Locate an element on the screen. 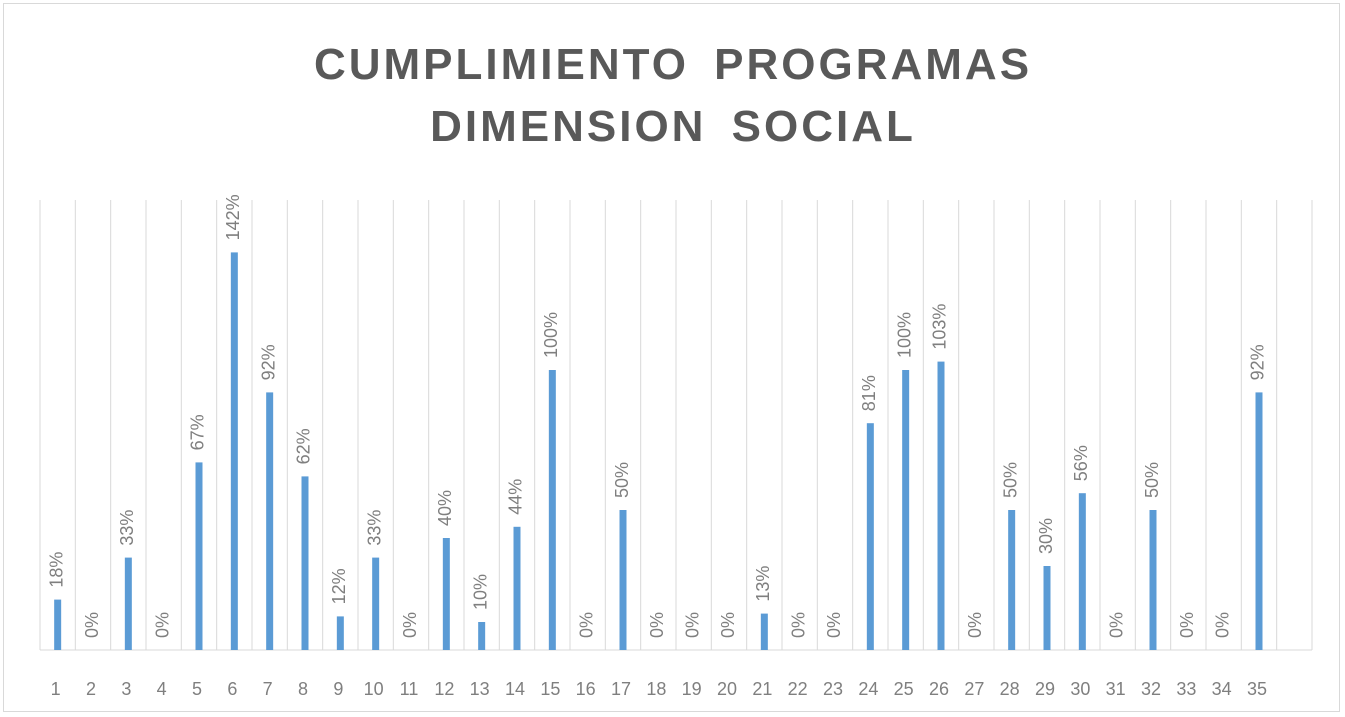  x-tick-label: 31 is located at coordinates (1116, 689).